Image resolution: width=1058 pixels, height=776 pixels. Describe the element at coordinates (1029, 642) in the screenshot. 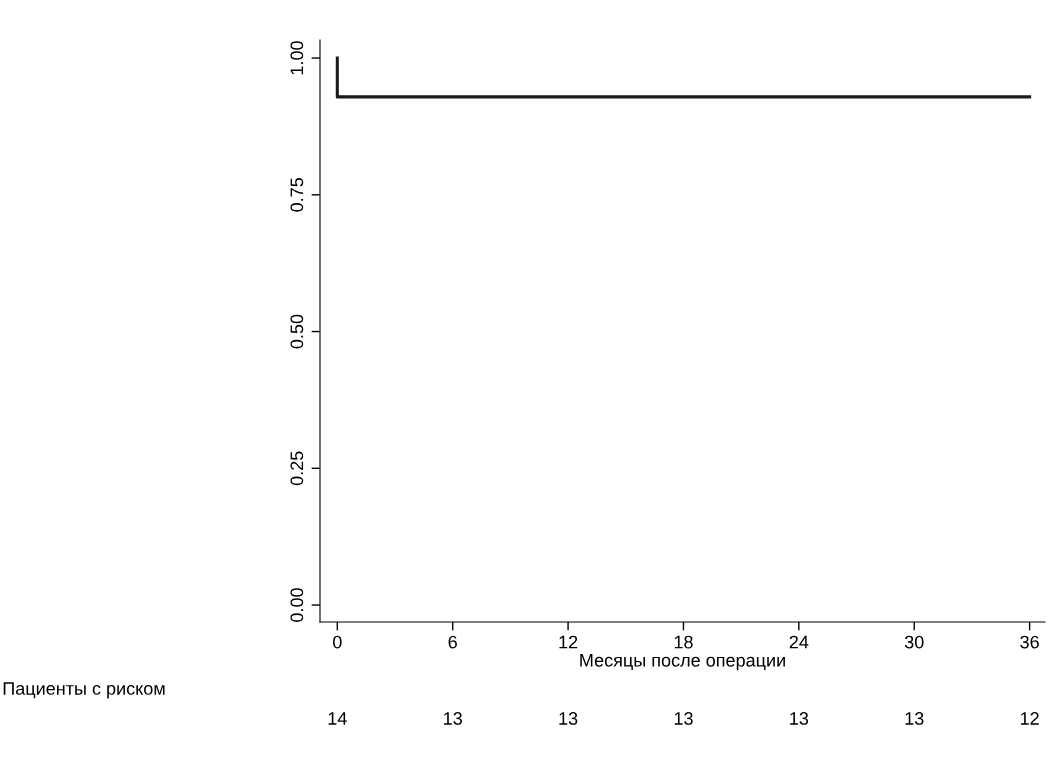

I see `x-tick-label: 36` at that location.